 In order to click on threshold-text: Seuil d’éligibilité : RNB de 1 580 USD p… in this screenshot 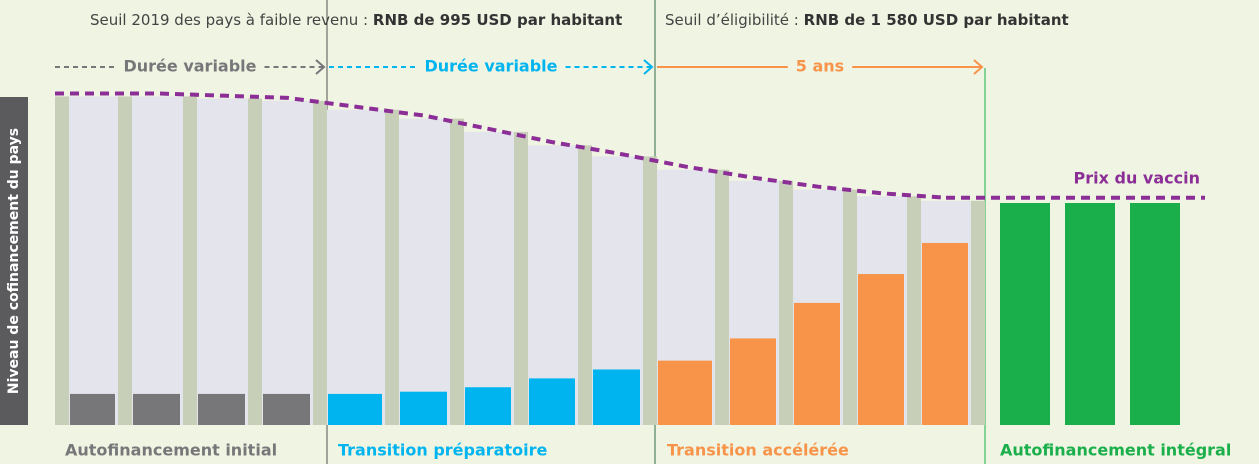, I will do `click(867, 20)`.